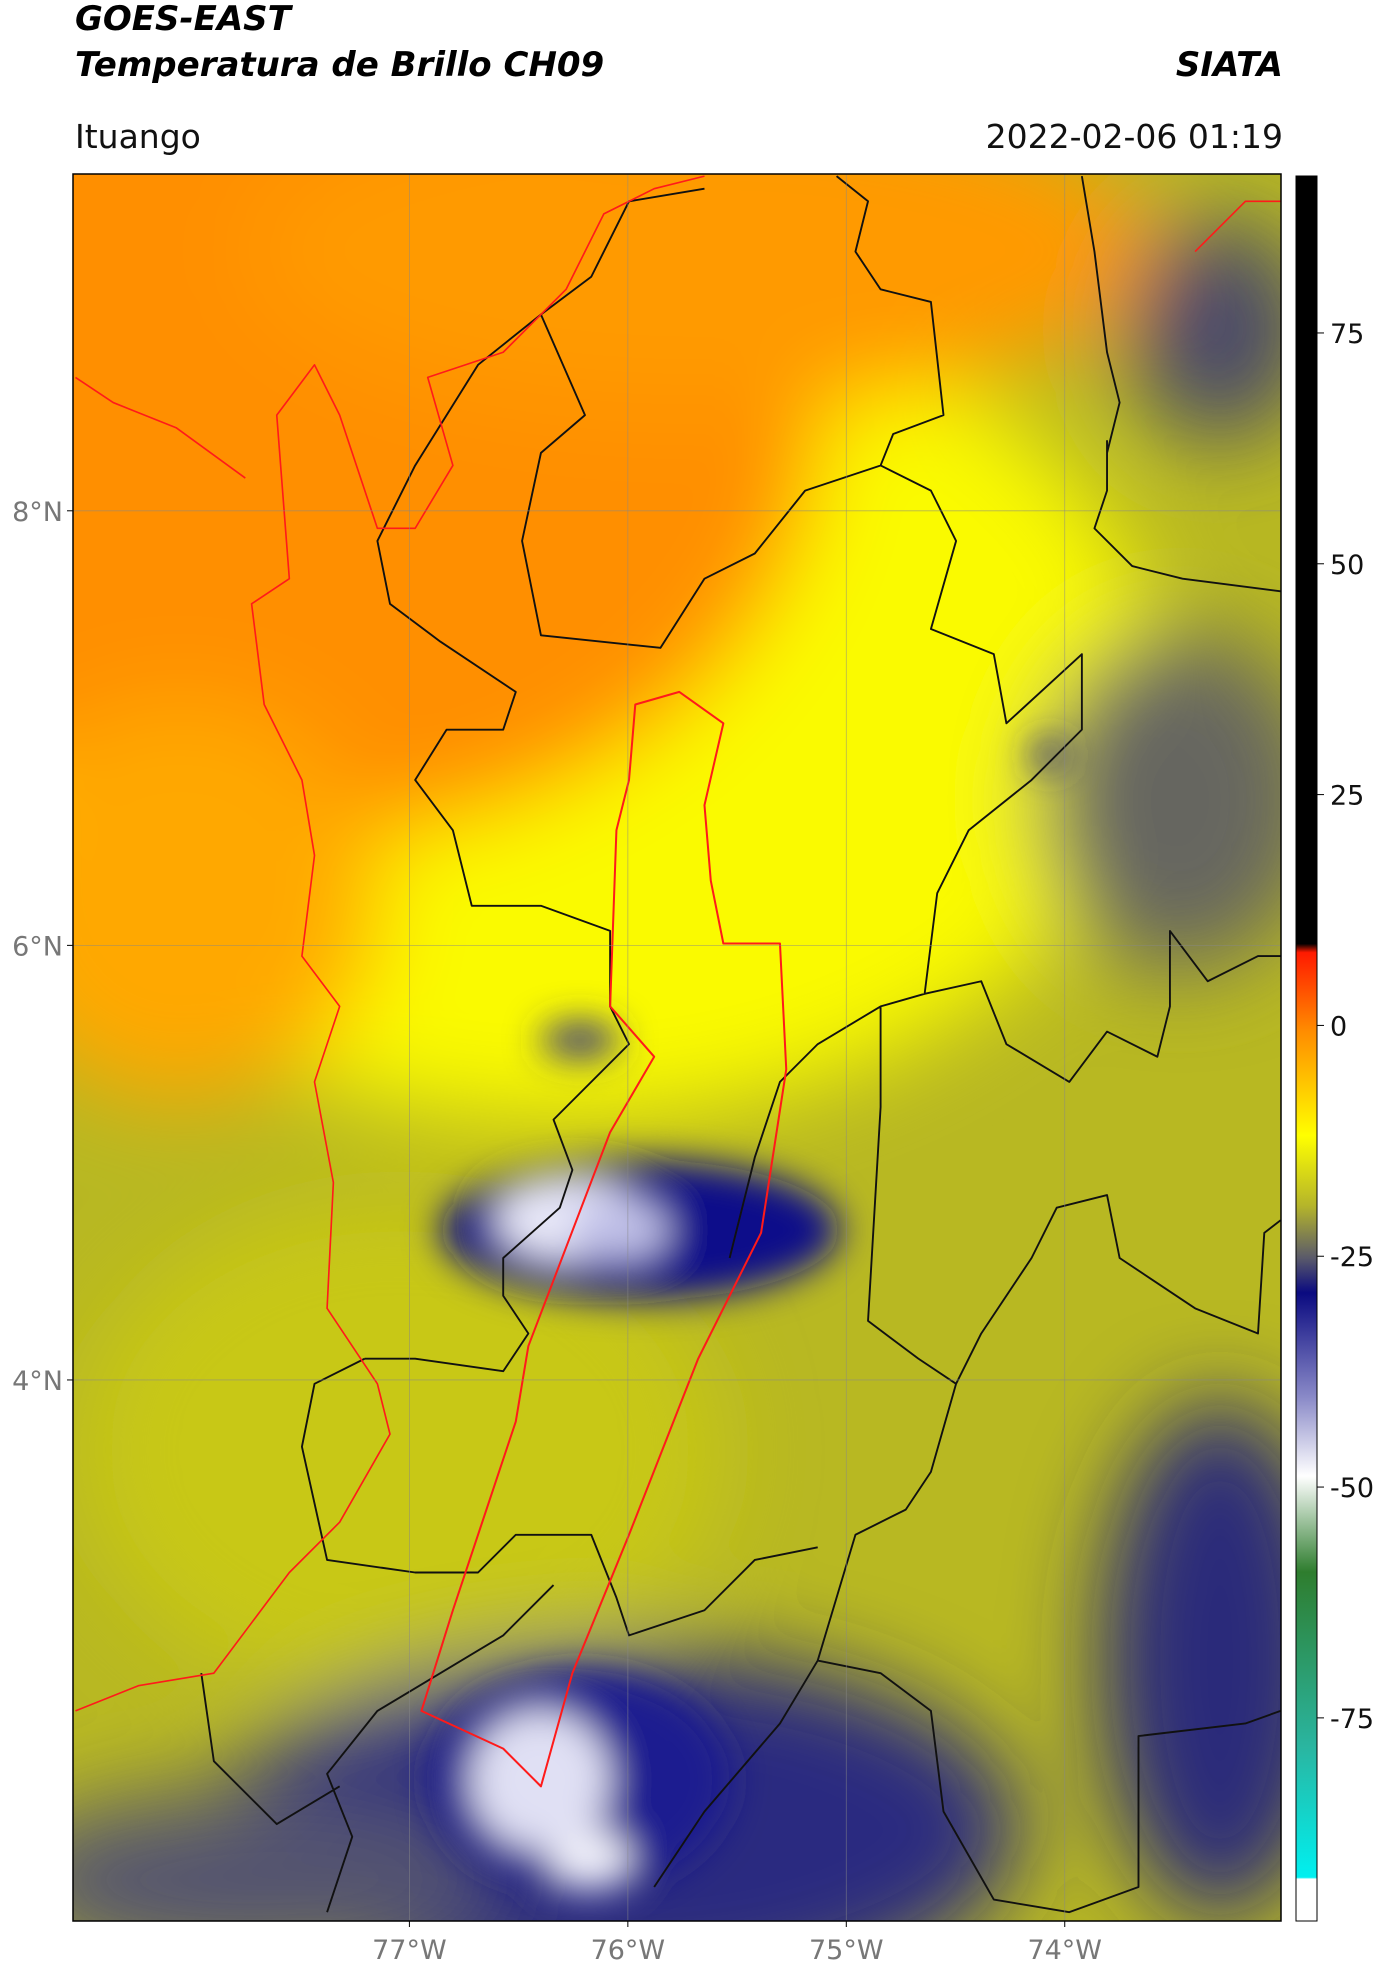 This screenshot has height=1981, width=1384. What do you see at coordinates (1134, 136) in the screenshot?
I see `timestamp: 2022-02-06 01:19` at bounding box center [1134, 136].